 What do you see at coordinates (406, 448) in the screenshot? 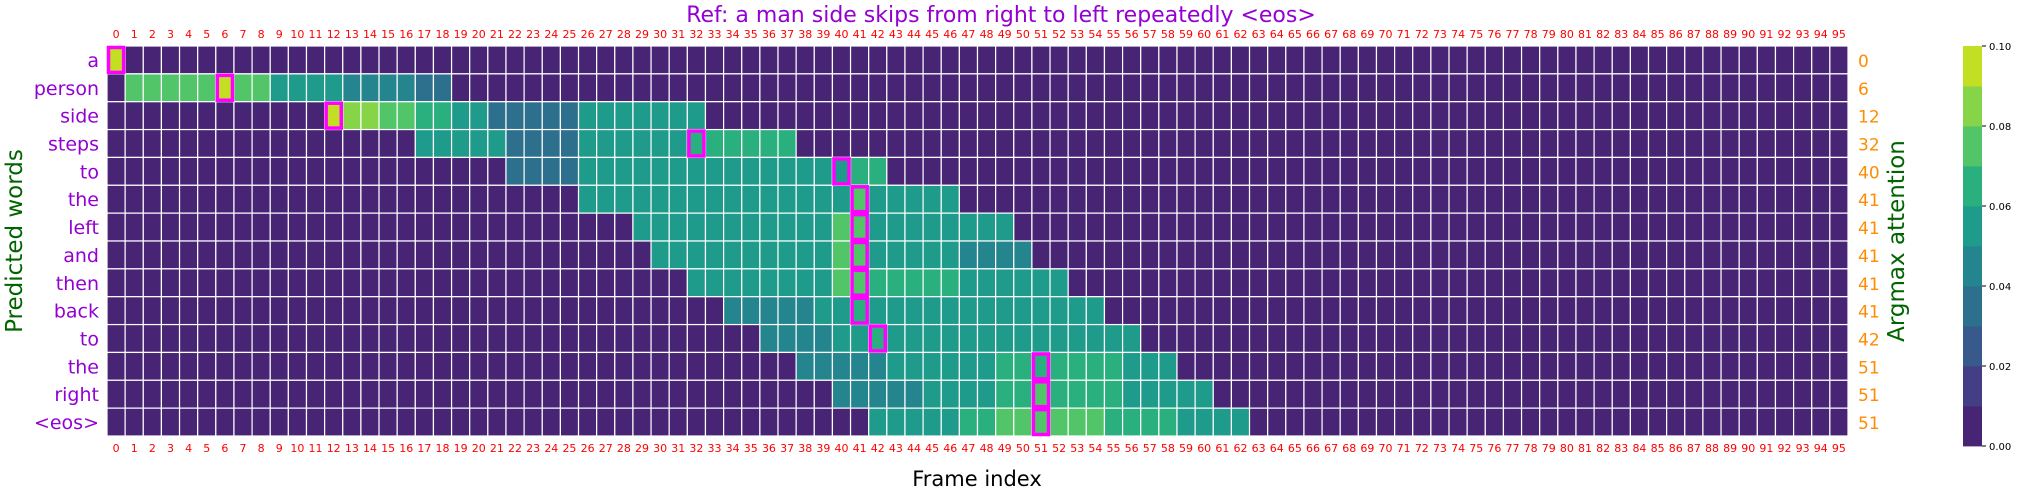
I see `frame-tick-label-bottom: 16` at bounding box center [406, 448].